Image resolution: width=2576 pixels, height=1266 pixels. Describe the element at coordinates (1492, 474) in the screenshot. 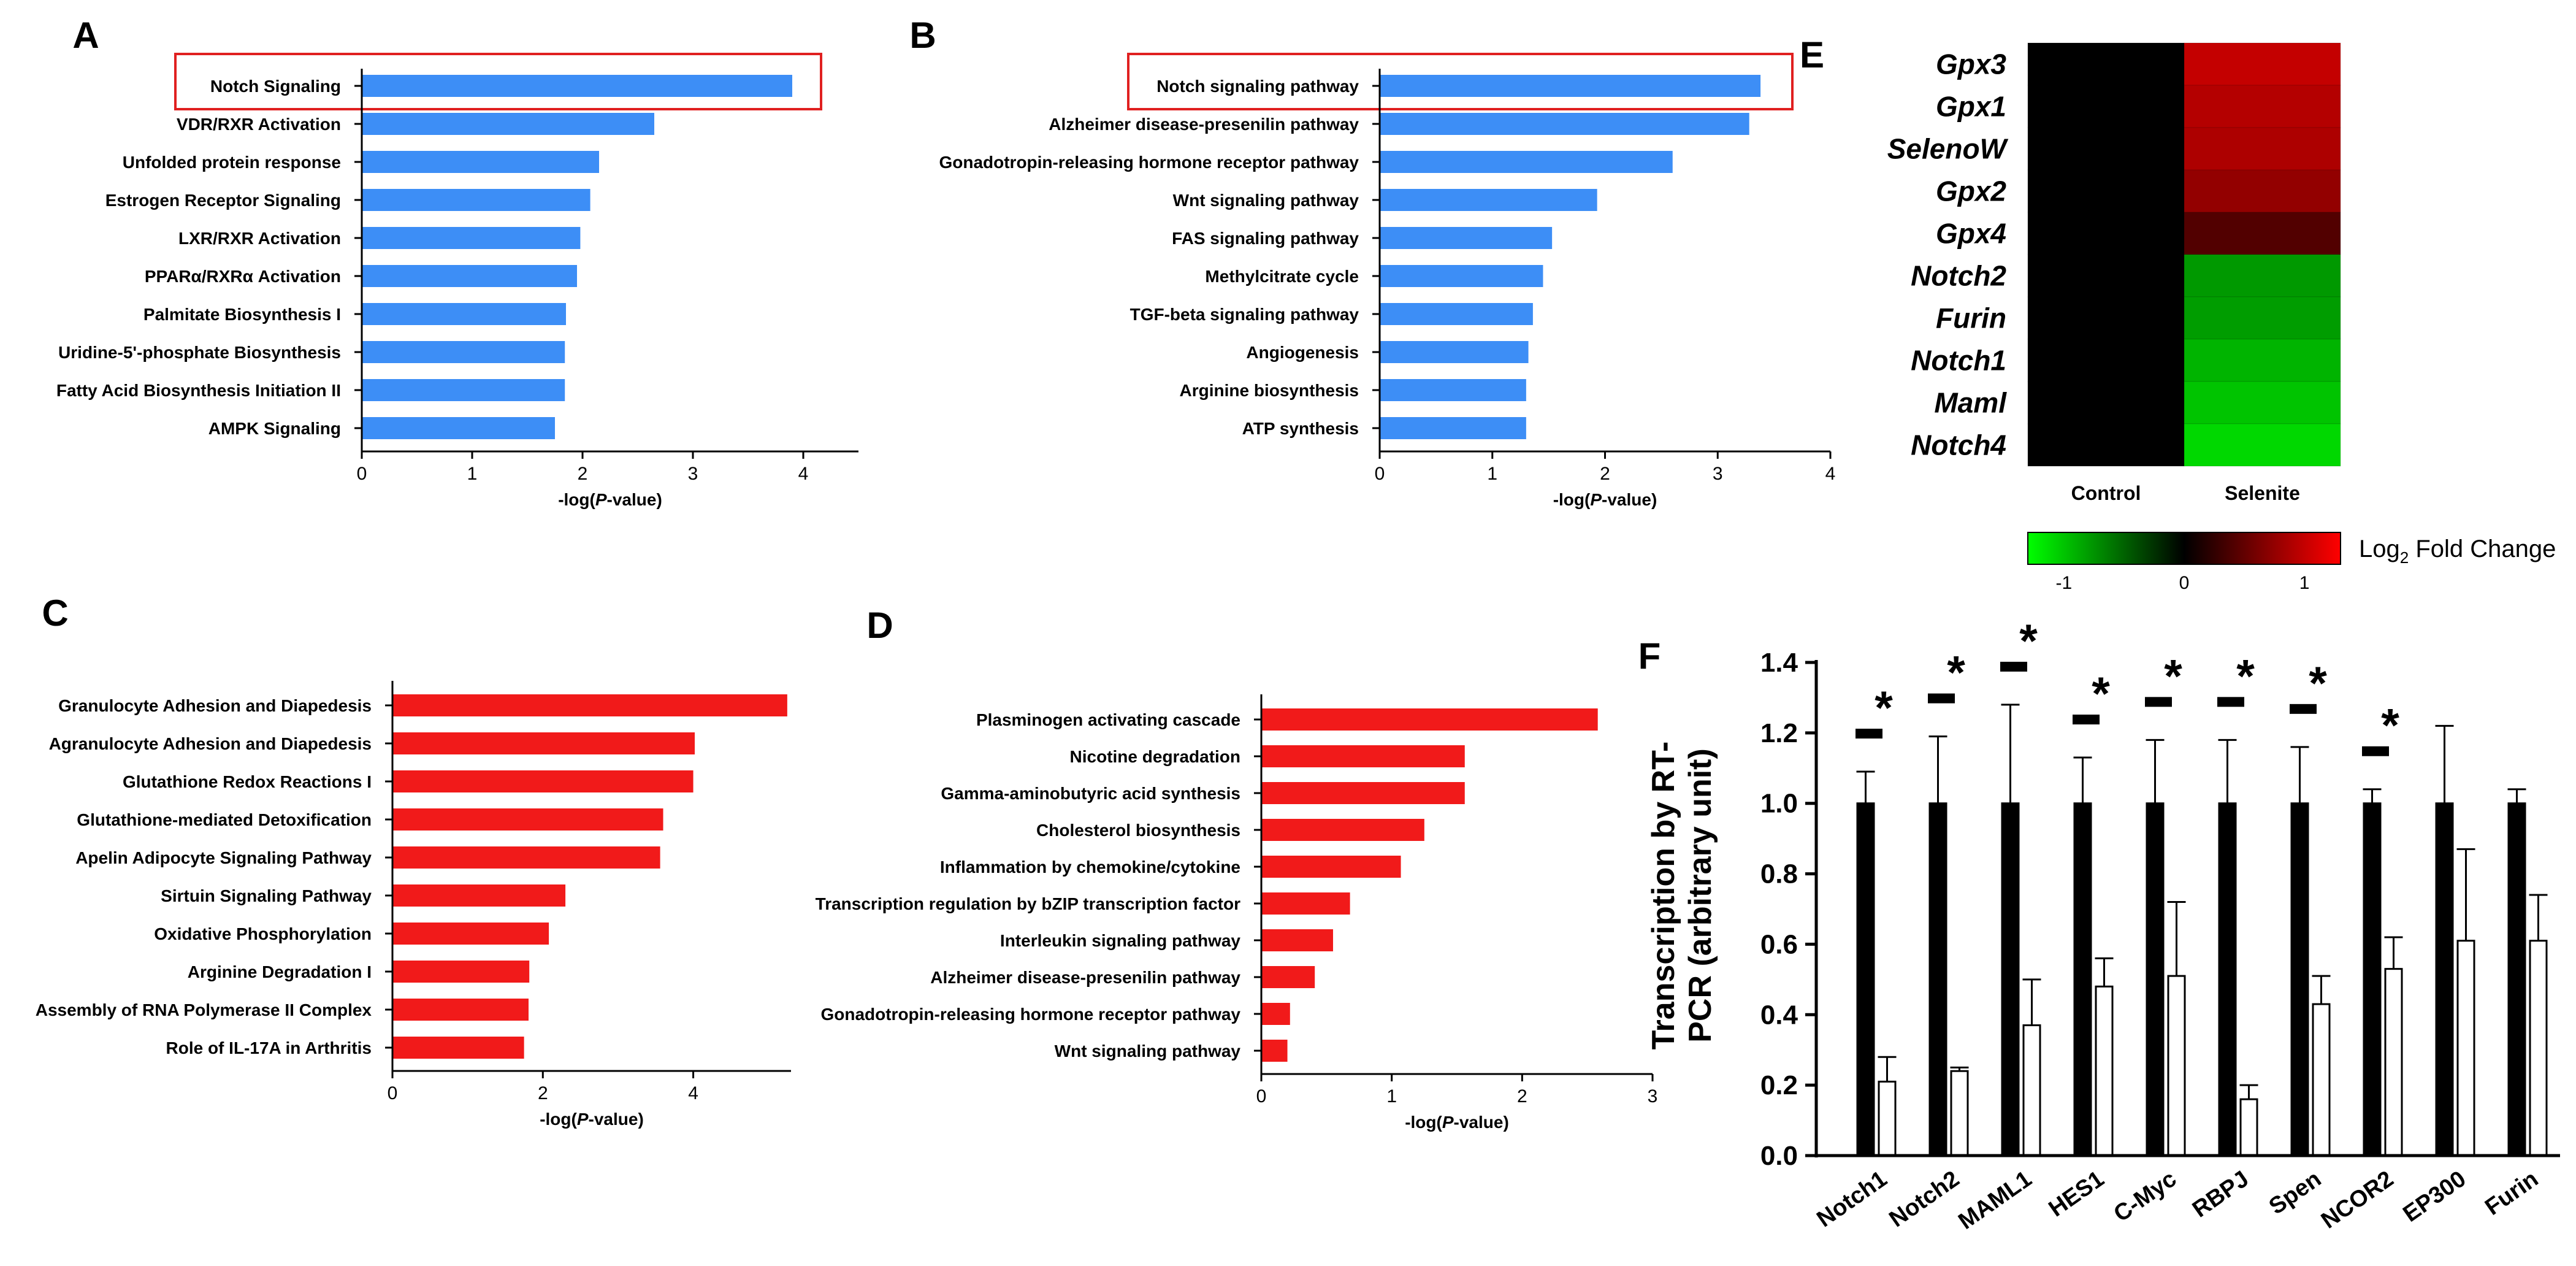

I see `x-tick-label: 1` at that location.